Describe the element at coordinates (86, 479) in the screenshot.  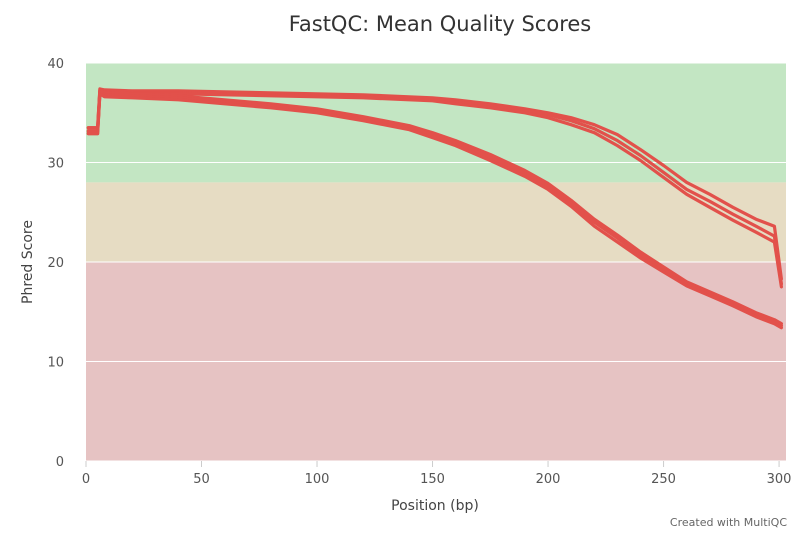
I see `x-tick-label-0: 0` at that location.